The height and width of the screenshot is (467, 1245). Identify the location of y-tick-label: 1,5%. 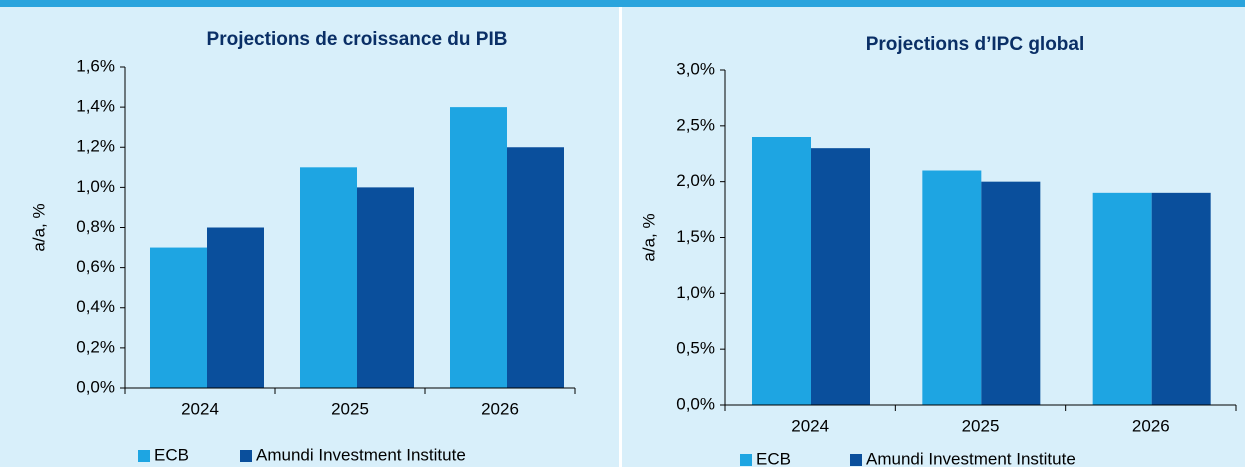
(695, 236).